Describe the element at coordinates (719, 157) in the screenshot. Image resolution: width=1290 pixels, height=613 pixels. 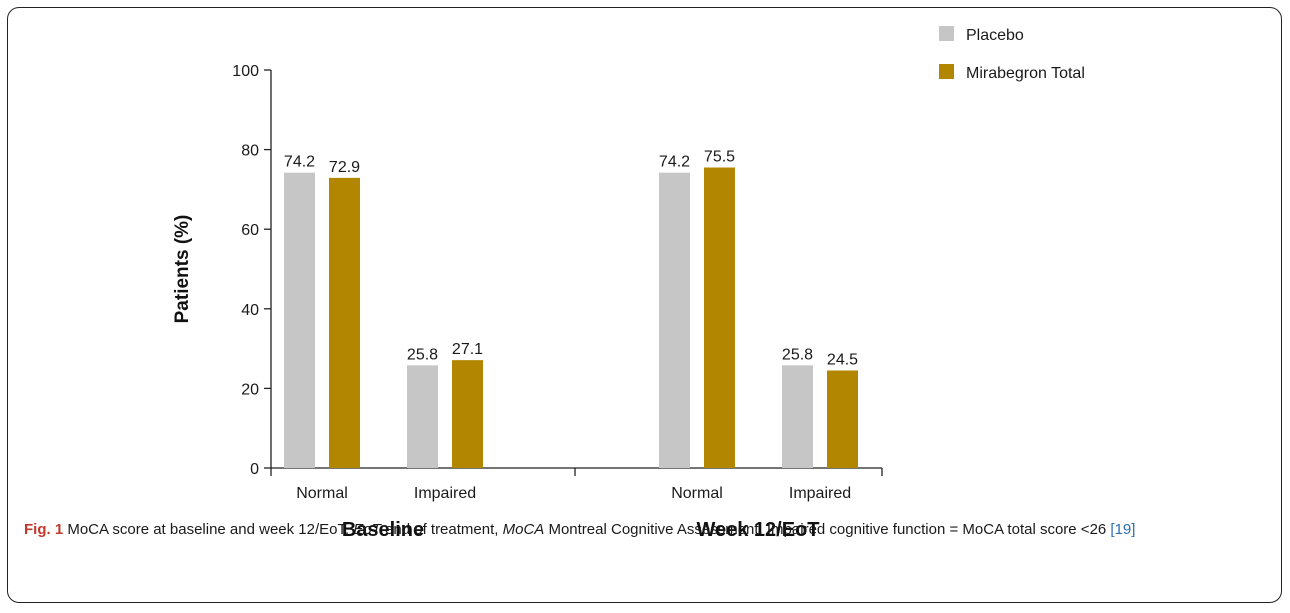
I see `data-label: 75.5` at that location.